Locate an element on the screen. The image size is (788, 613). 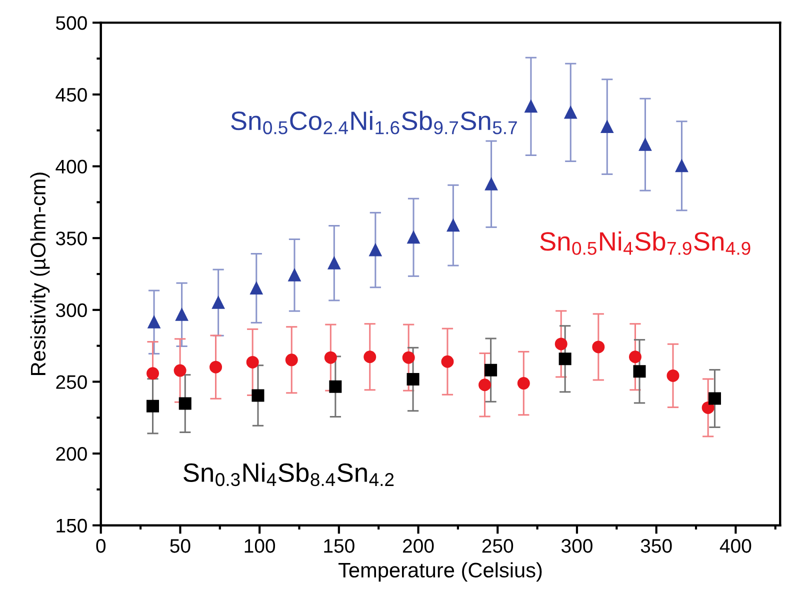
text: Sn$_{0.3}$Ni$_{4}$Sb$_{8.4}$Sn$_{4.2}$ is located at coordinates (289, 474).